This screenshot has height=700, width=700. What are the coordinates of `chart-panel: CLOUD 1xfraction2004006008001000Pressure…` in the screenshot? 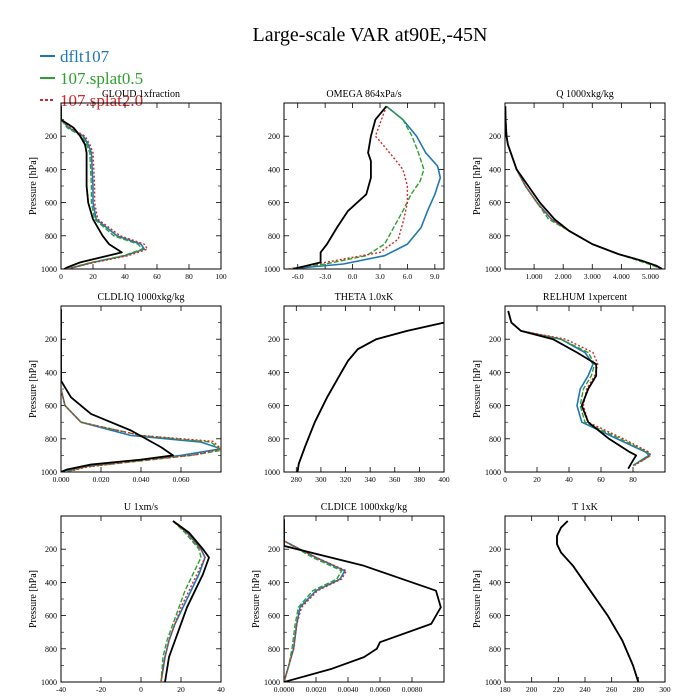 It's located at (127, 185).